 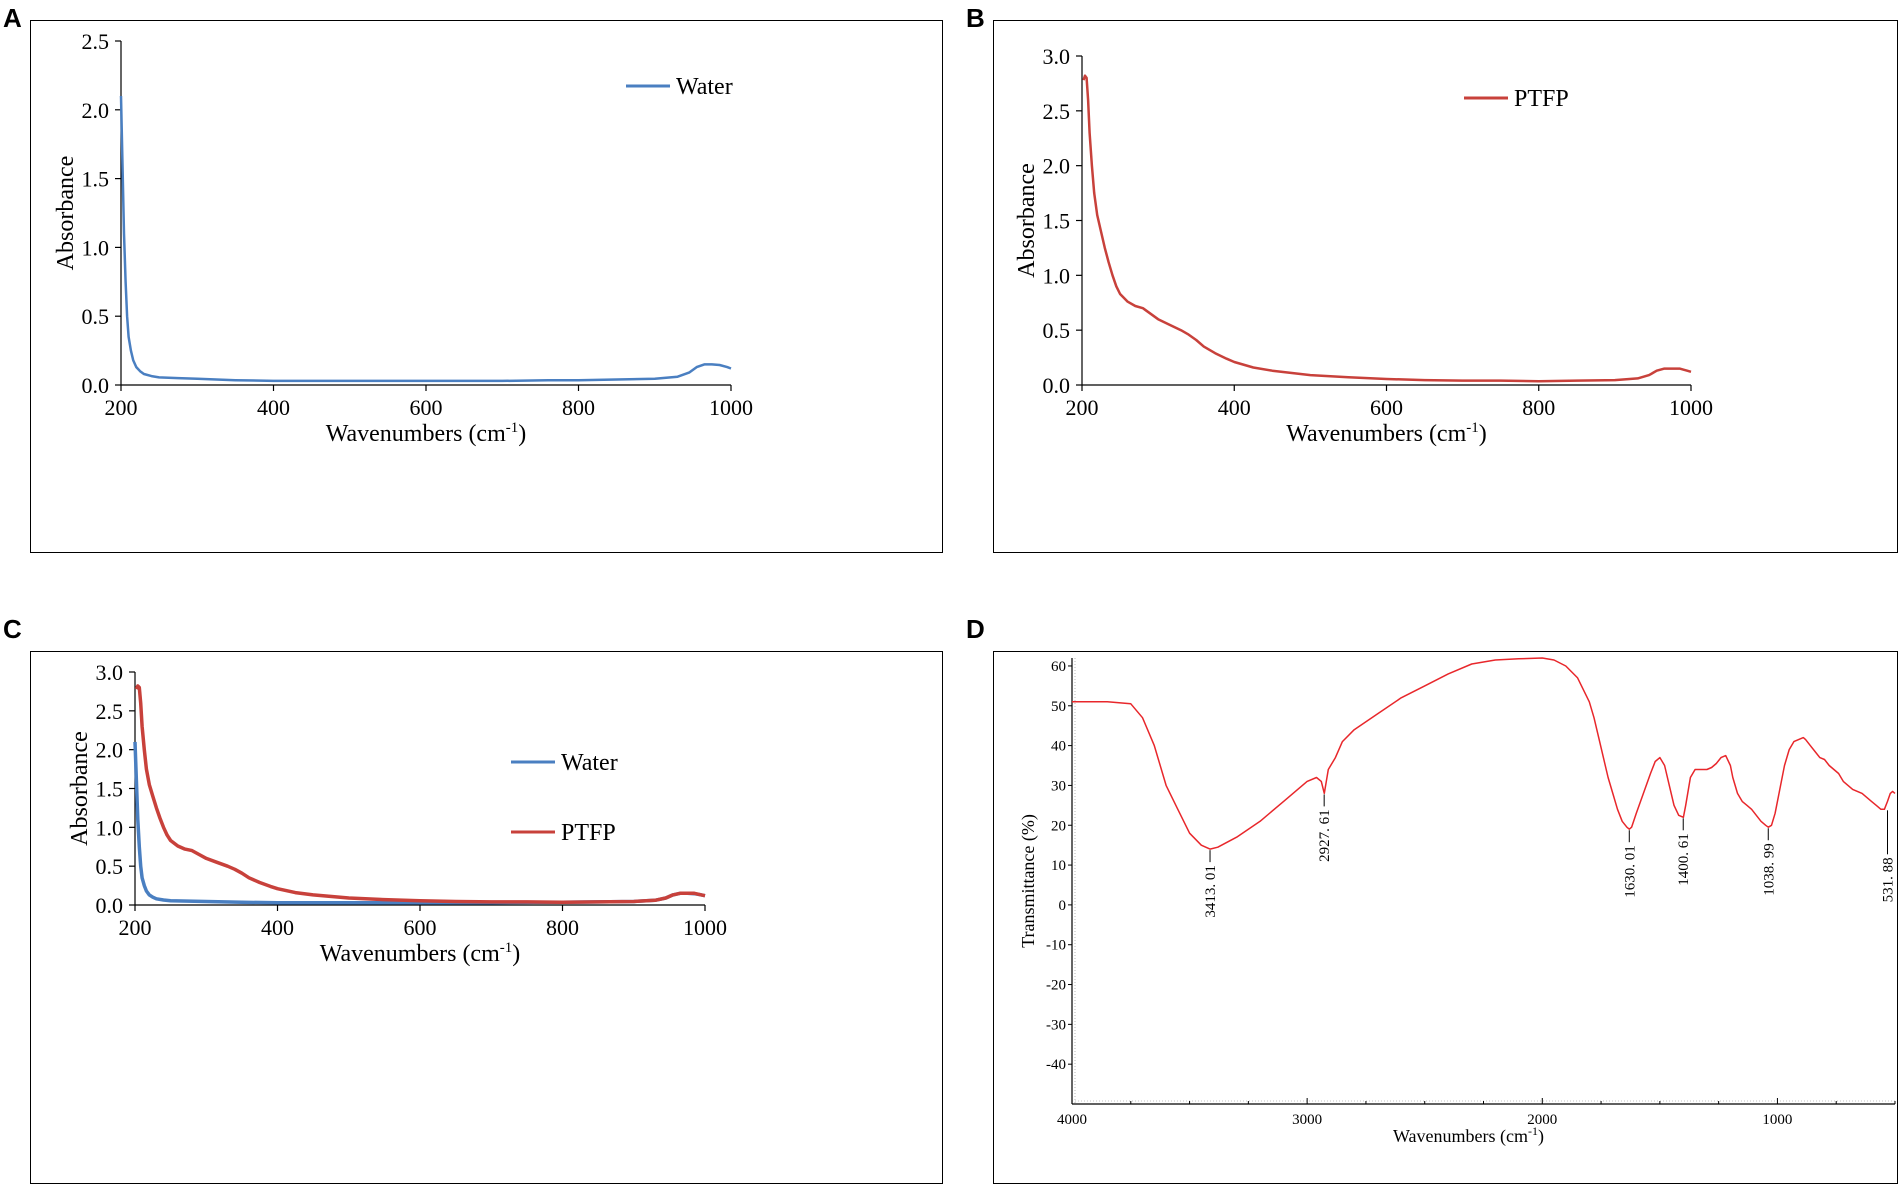 I want to click on peak-label: 531. 88, so click(x=1889, y=879).